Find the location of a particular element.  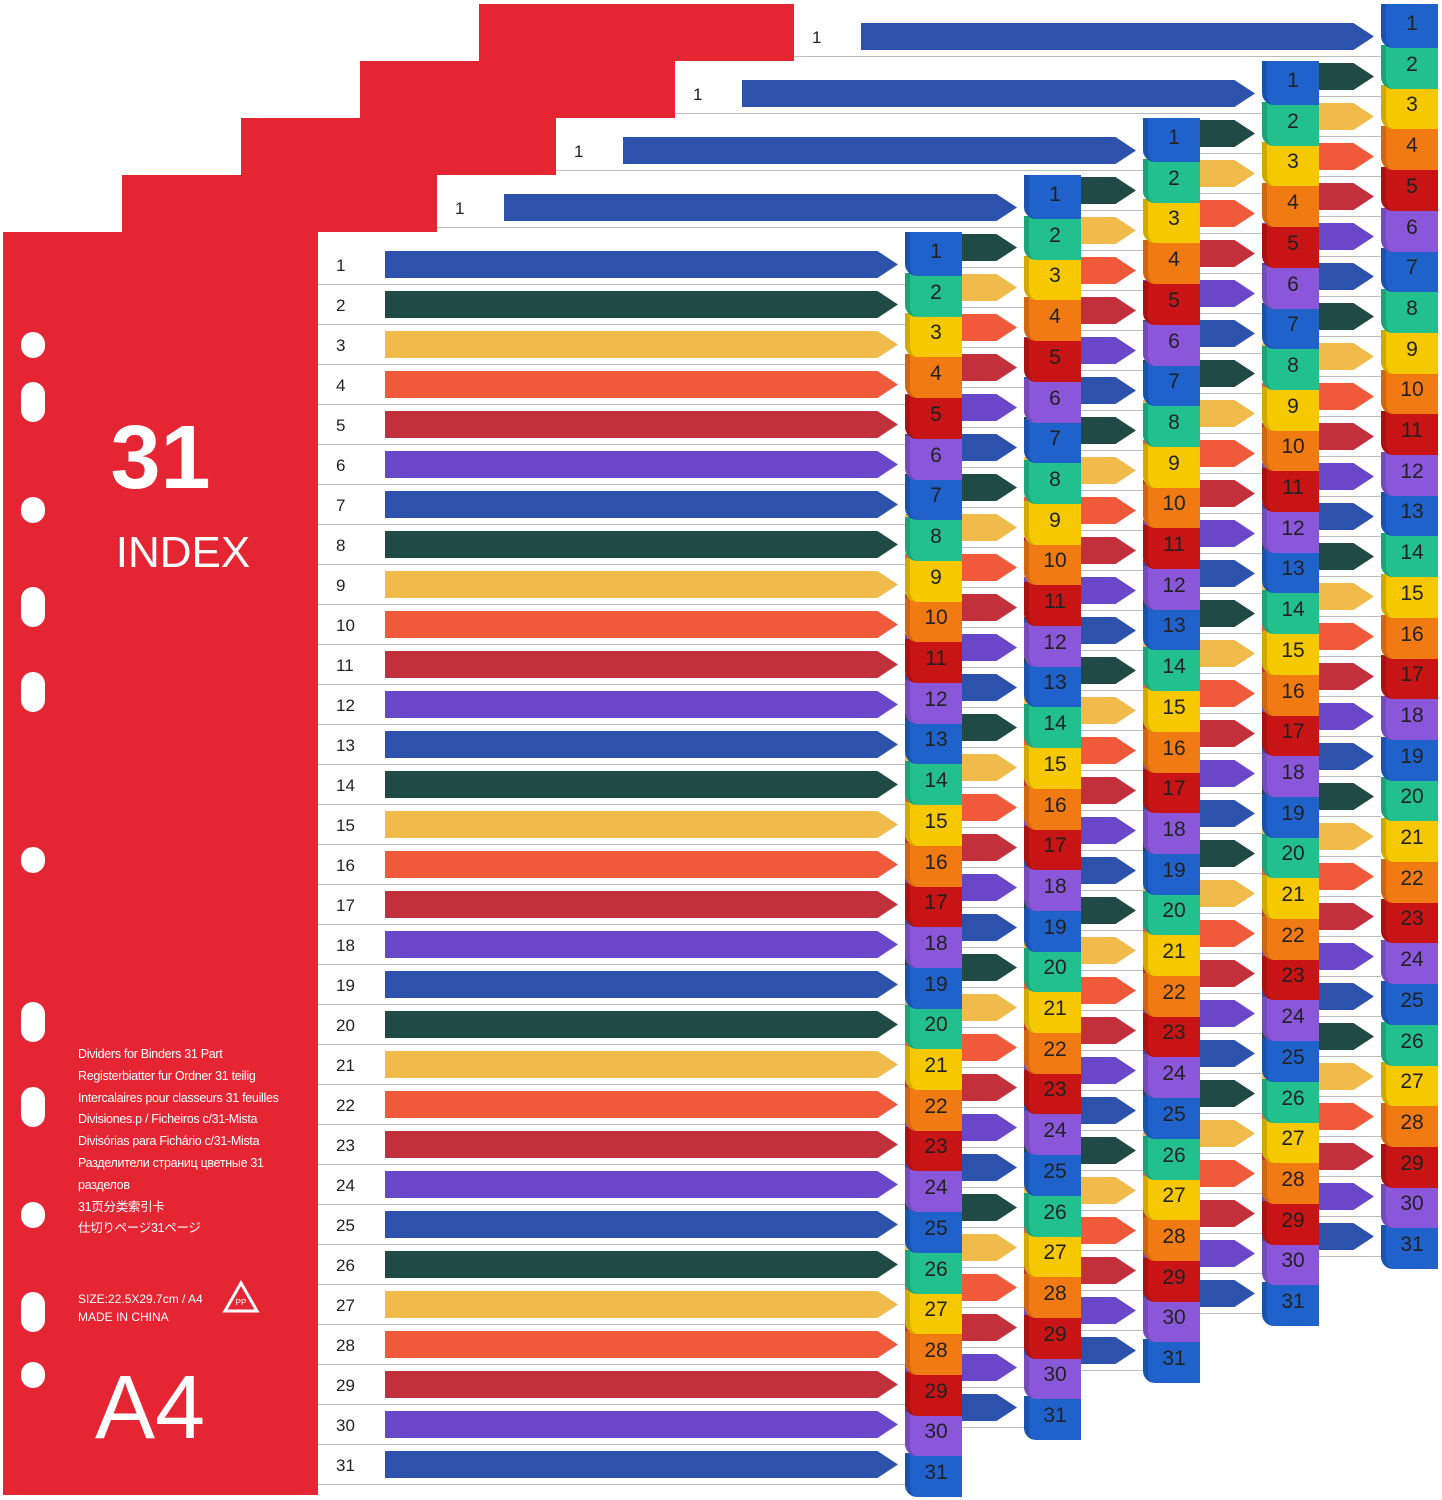

index-row: 30 is located at coordinates (611, 1425).